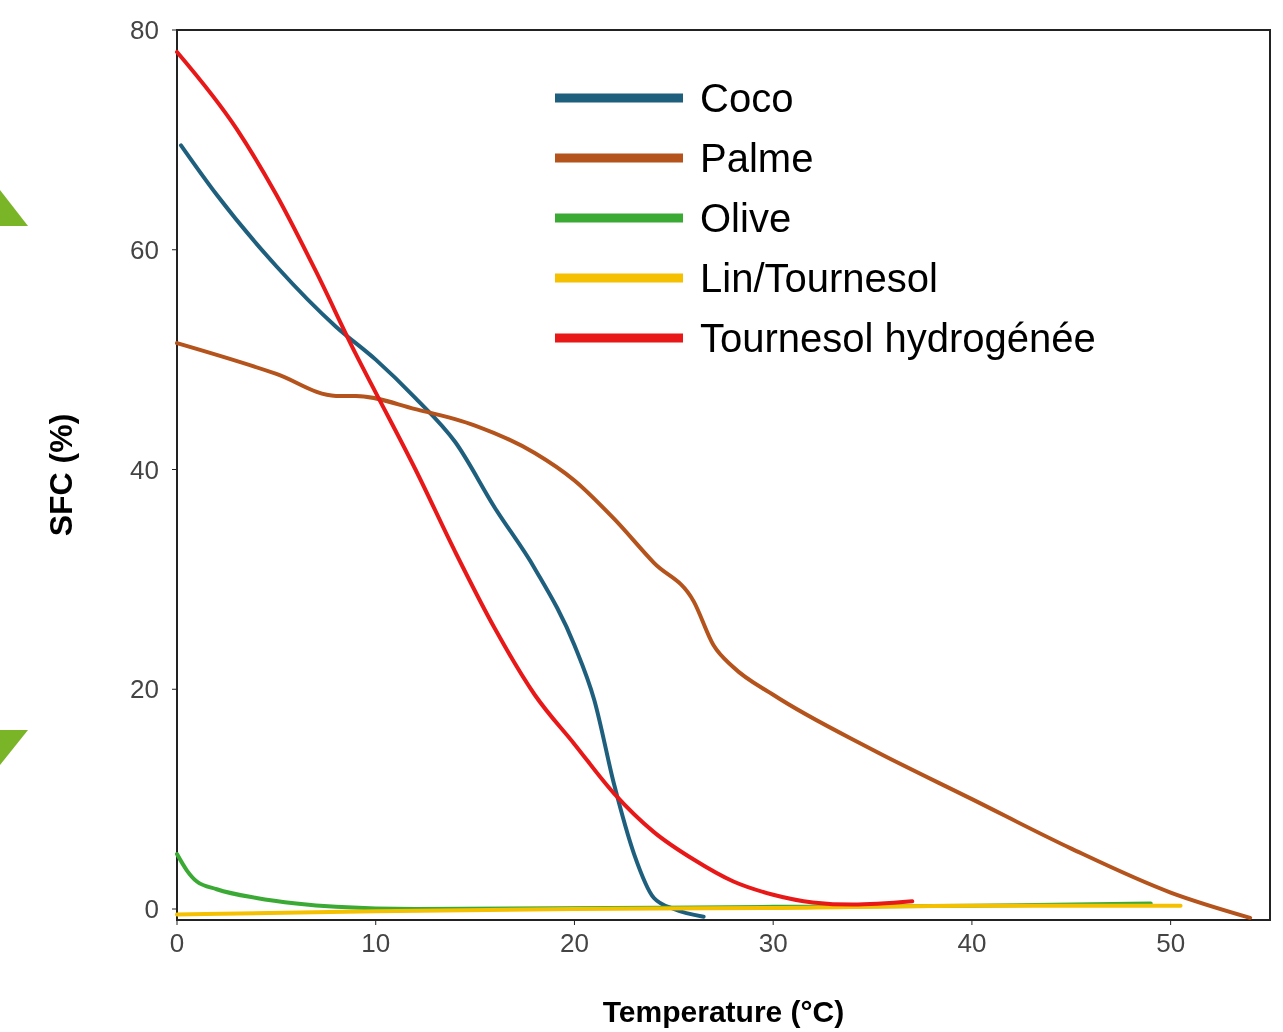  I want to click on y-tick-label: 40, so click(144, 469).